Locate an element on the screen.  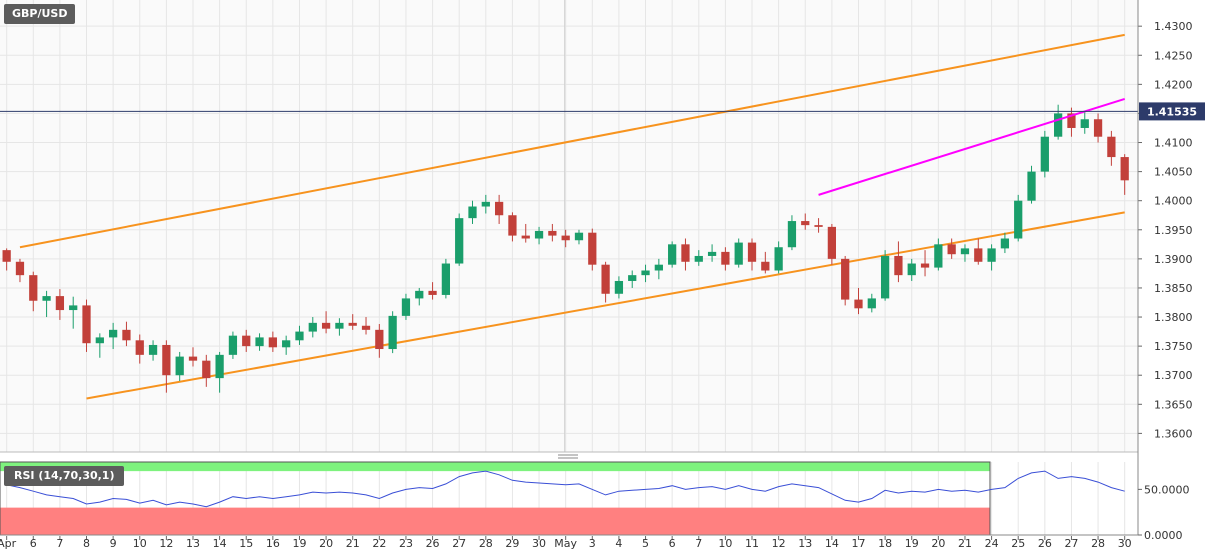
rsi-oversold-zone is located at coordinates (495, 521).